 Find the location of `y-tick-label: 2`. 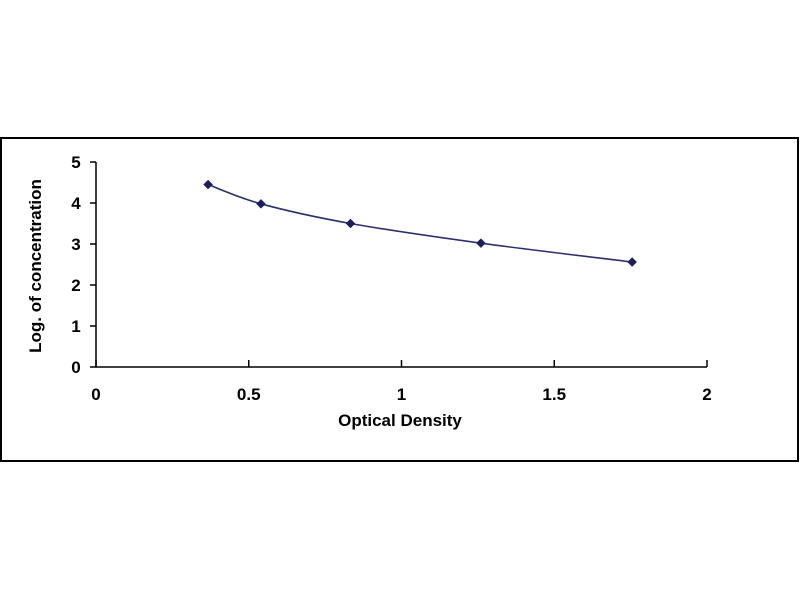

y-tick-label: 2 is located at coordinates (75, 285).